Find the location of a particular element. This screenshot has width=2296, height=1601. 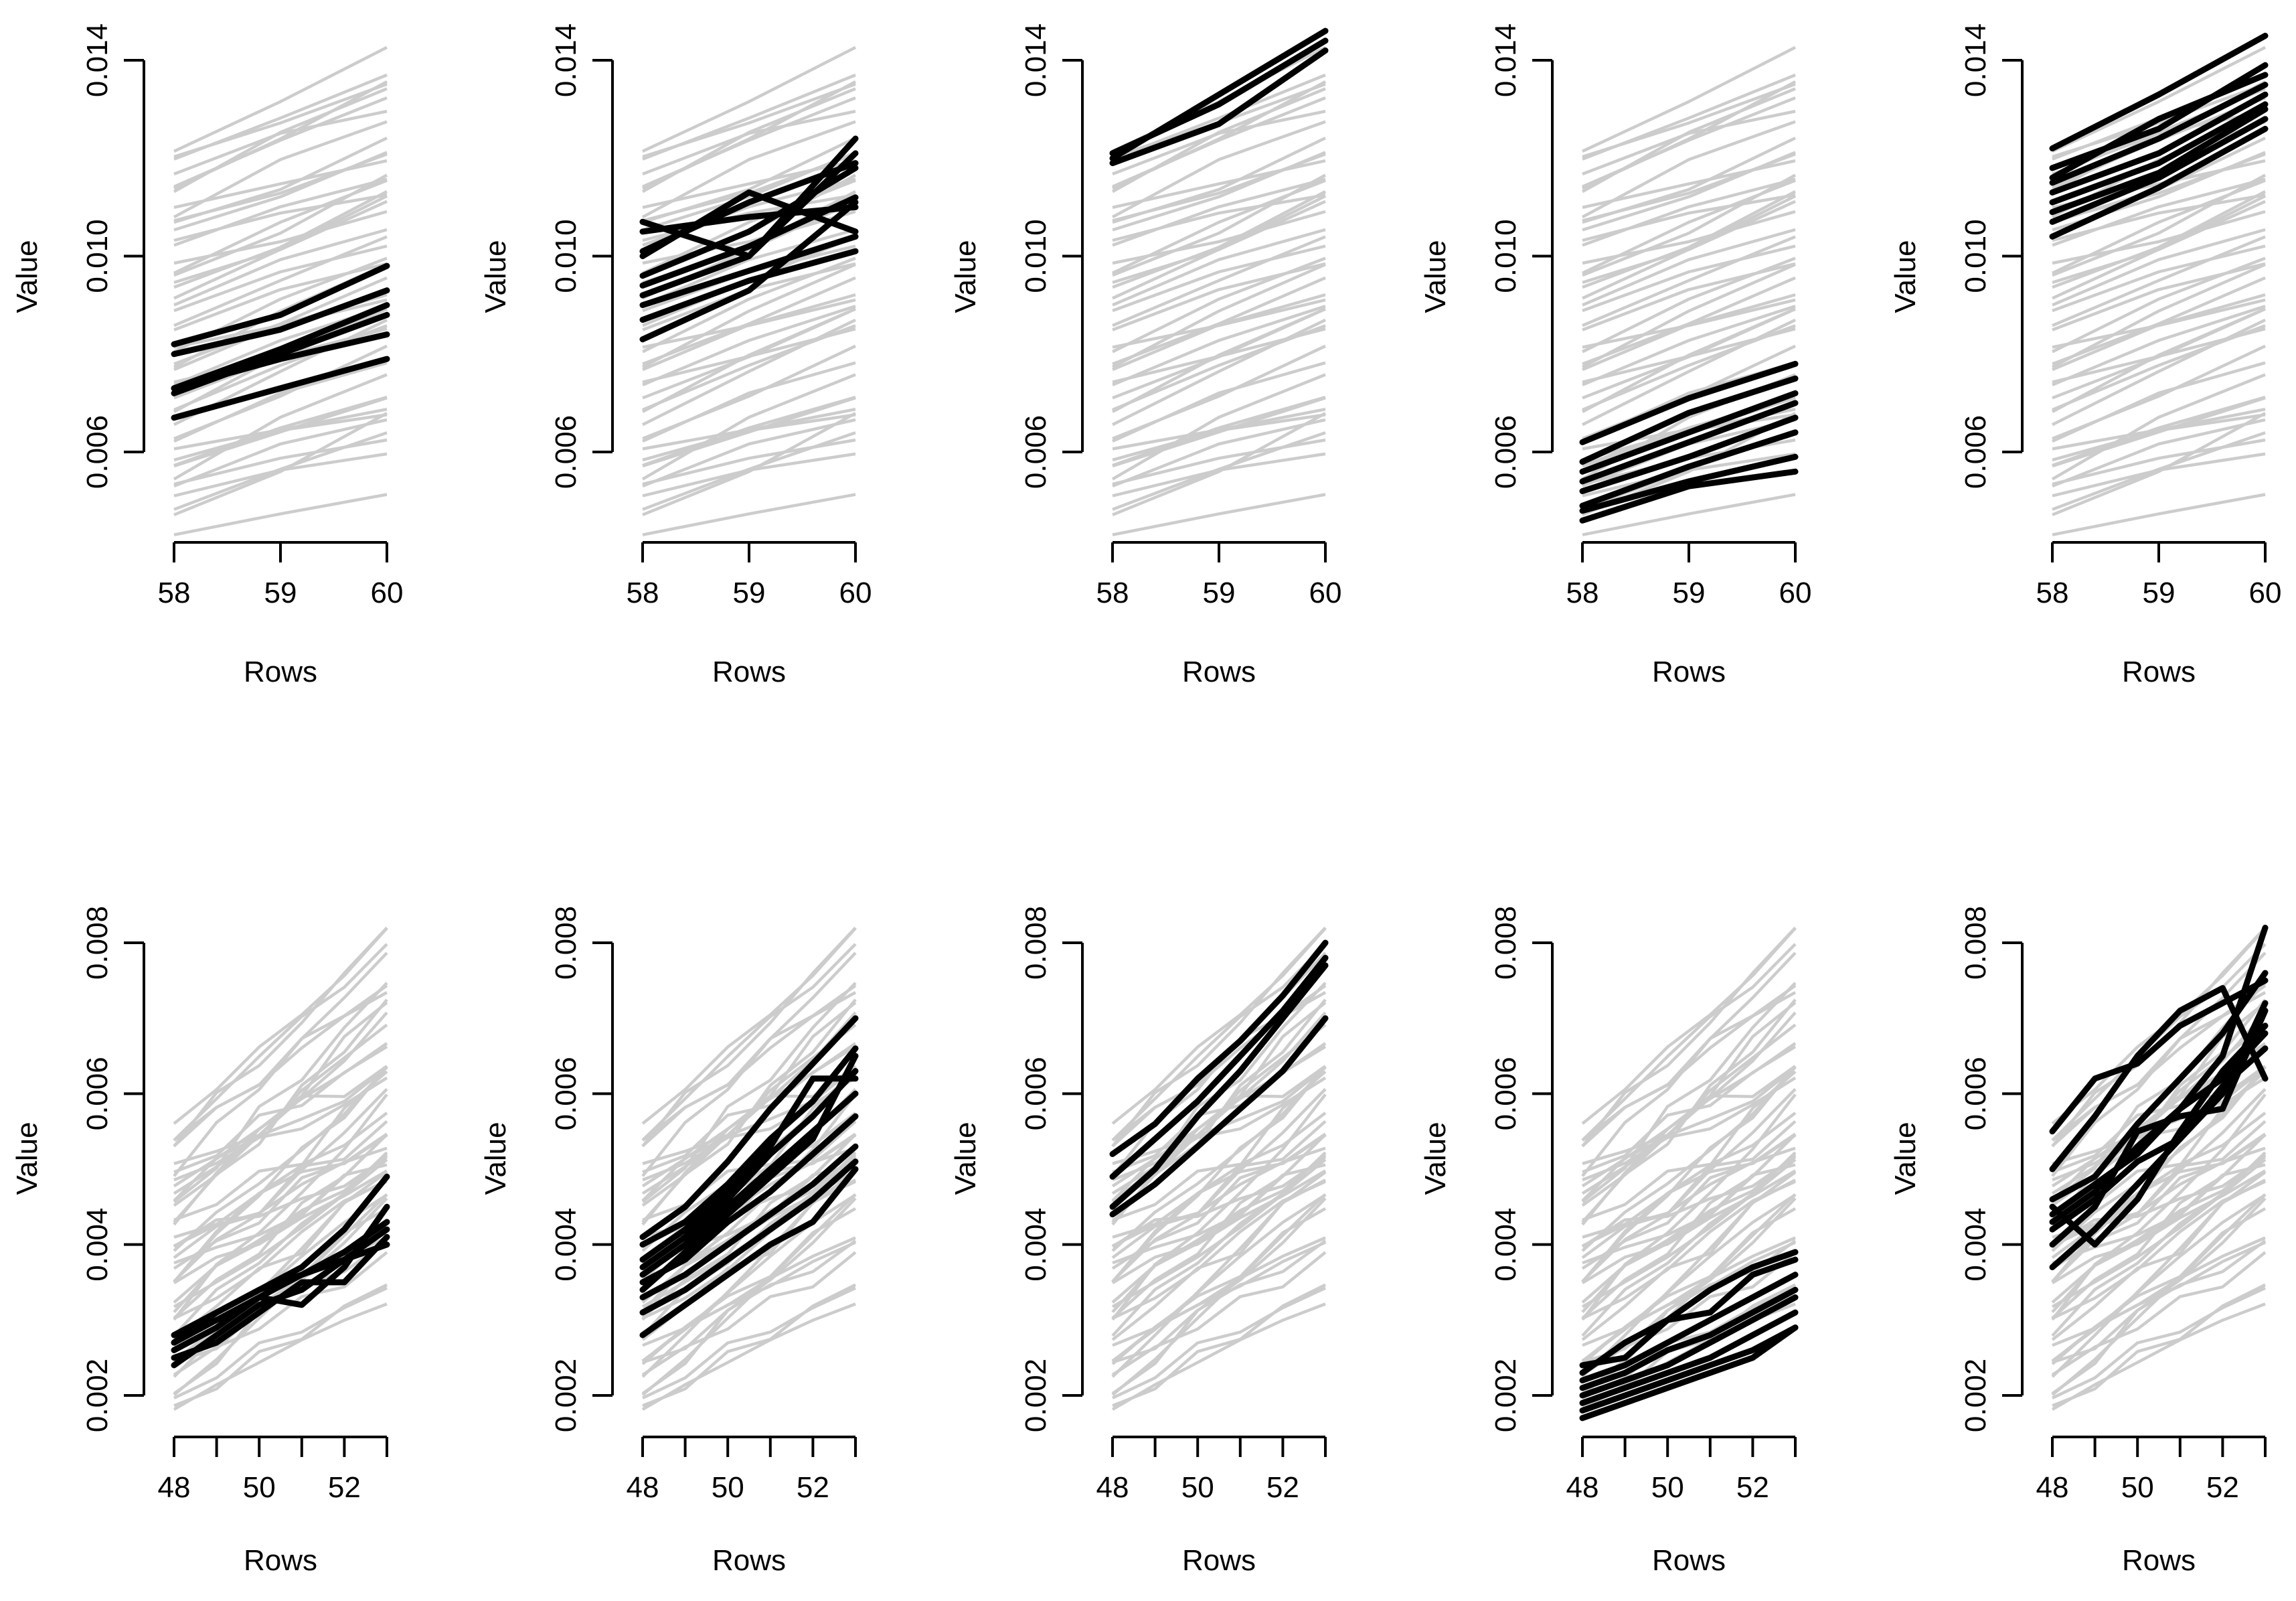

panel-row1-col5: 0.006 0.010 0.014 58 59 60 Rows Value is located at coordinates (2085, 355).